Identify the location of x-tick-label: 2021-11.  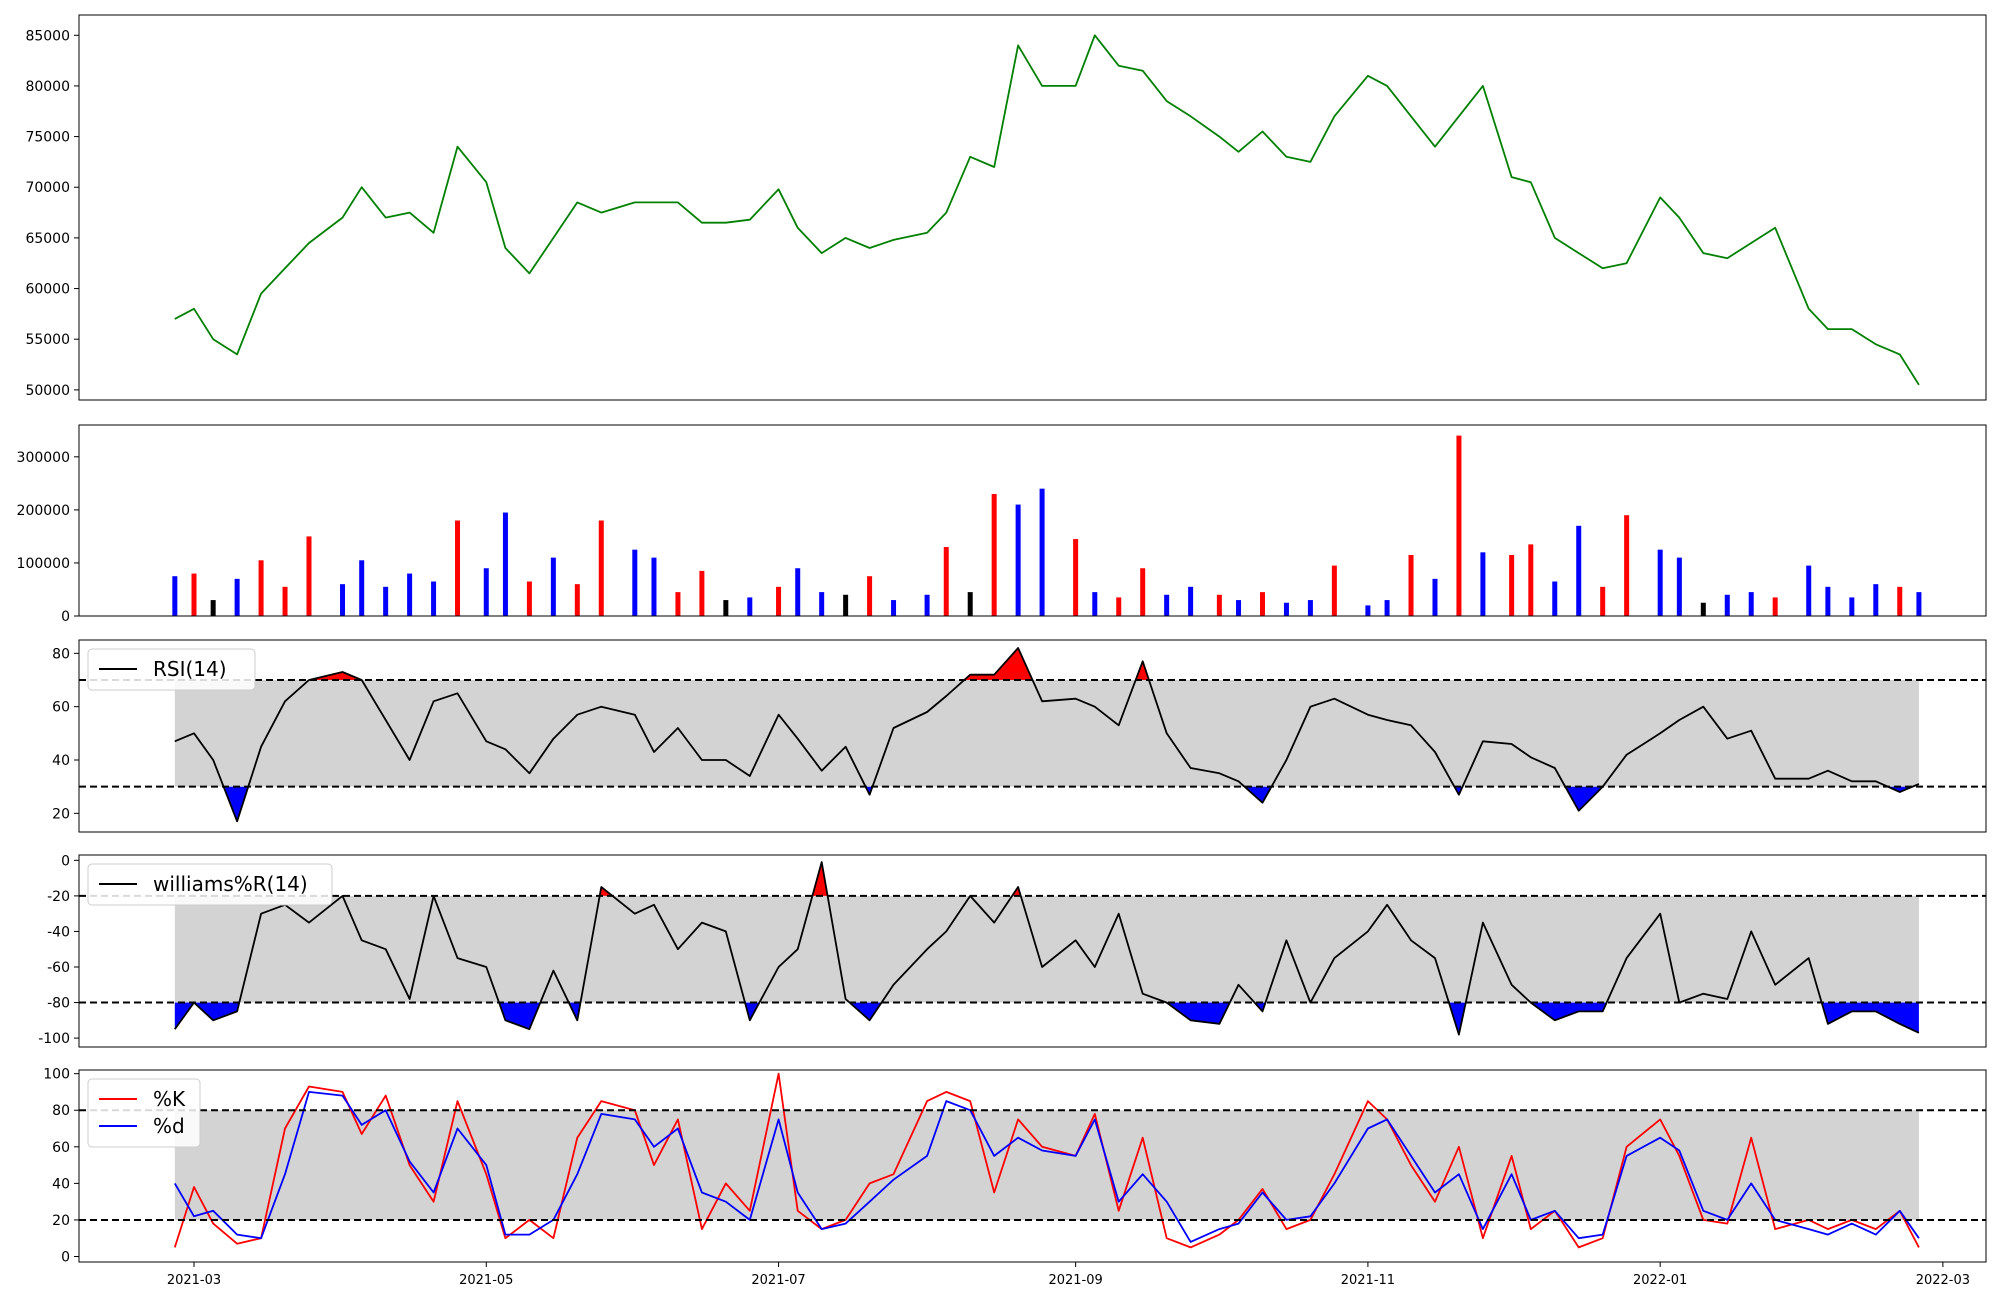
(1368, 1280).